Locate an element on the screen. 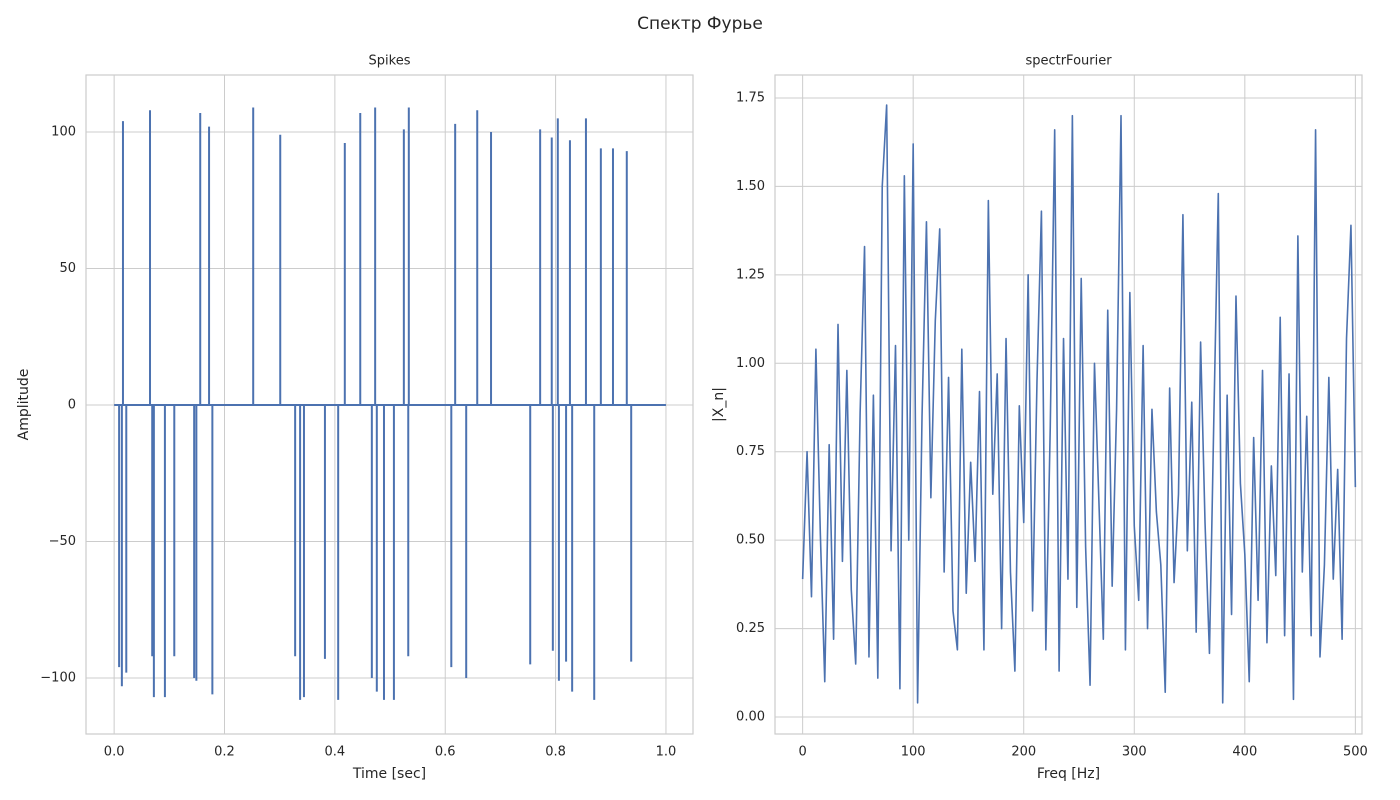 This screenshot has width=1400, height=800. y-tick-label: 50 is located at coordinates (67, 268).